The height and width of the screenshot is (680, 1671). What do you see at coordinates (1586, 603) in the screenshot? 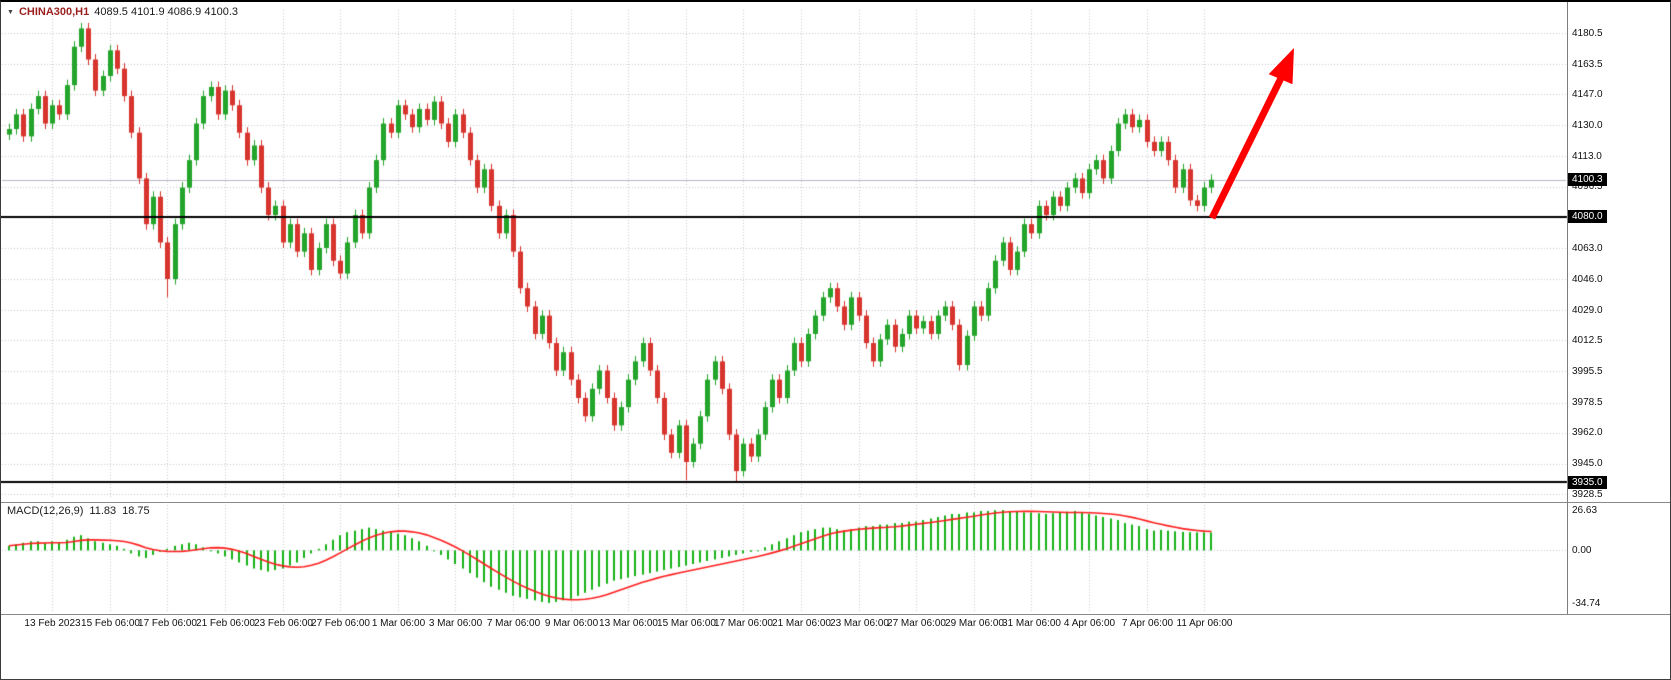
I see `macd-axis-label: -34.74` at bounding box center [1586, 603].